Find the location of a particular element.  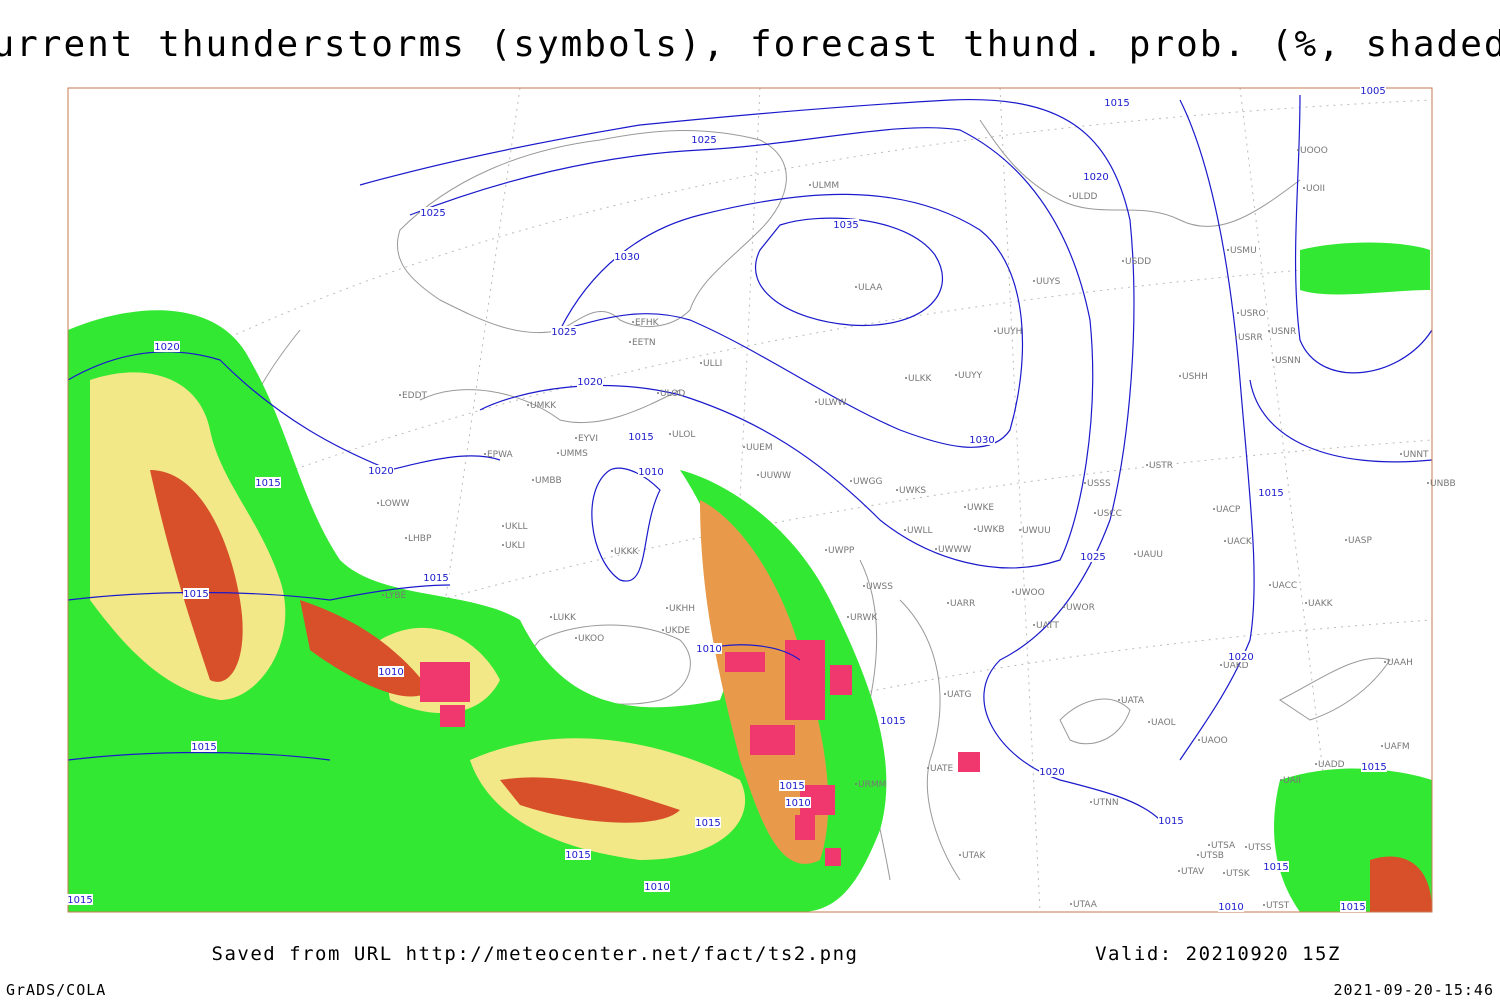

station-label: UWWW is located at coordinates (954, 550).